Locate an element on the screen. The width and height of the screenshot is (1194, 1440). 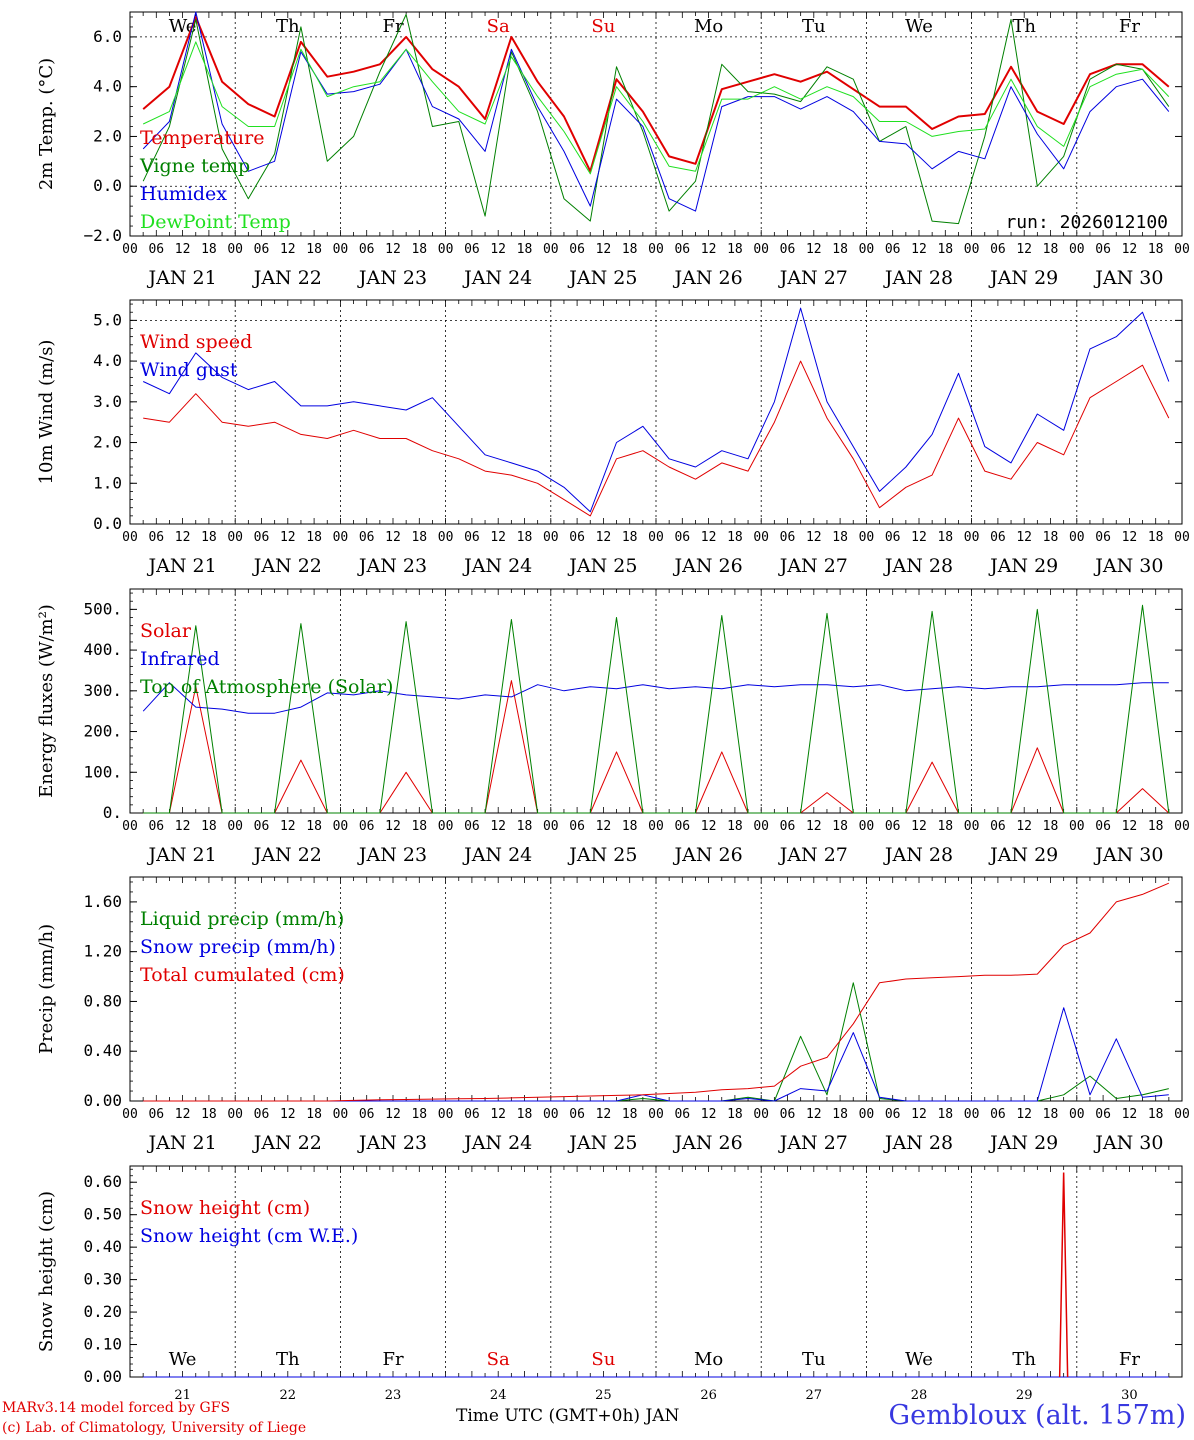
temperature-y-tick-label: 0.0 is located at coordinates (107, 185).